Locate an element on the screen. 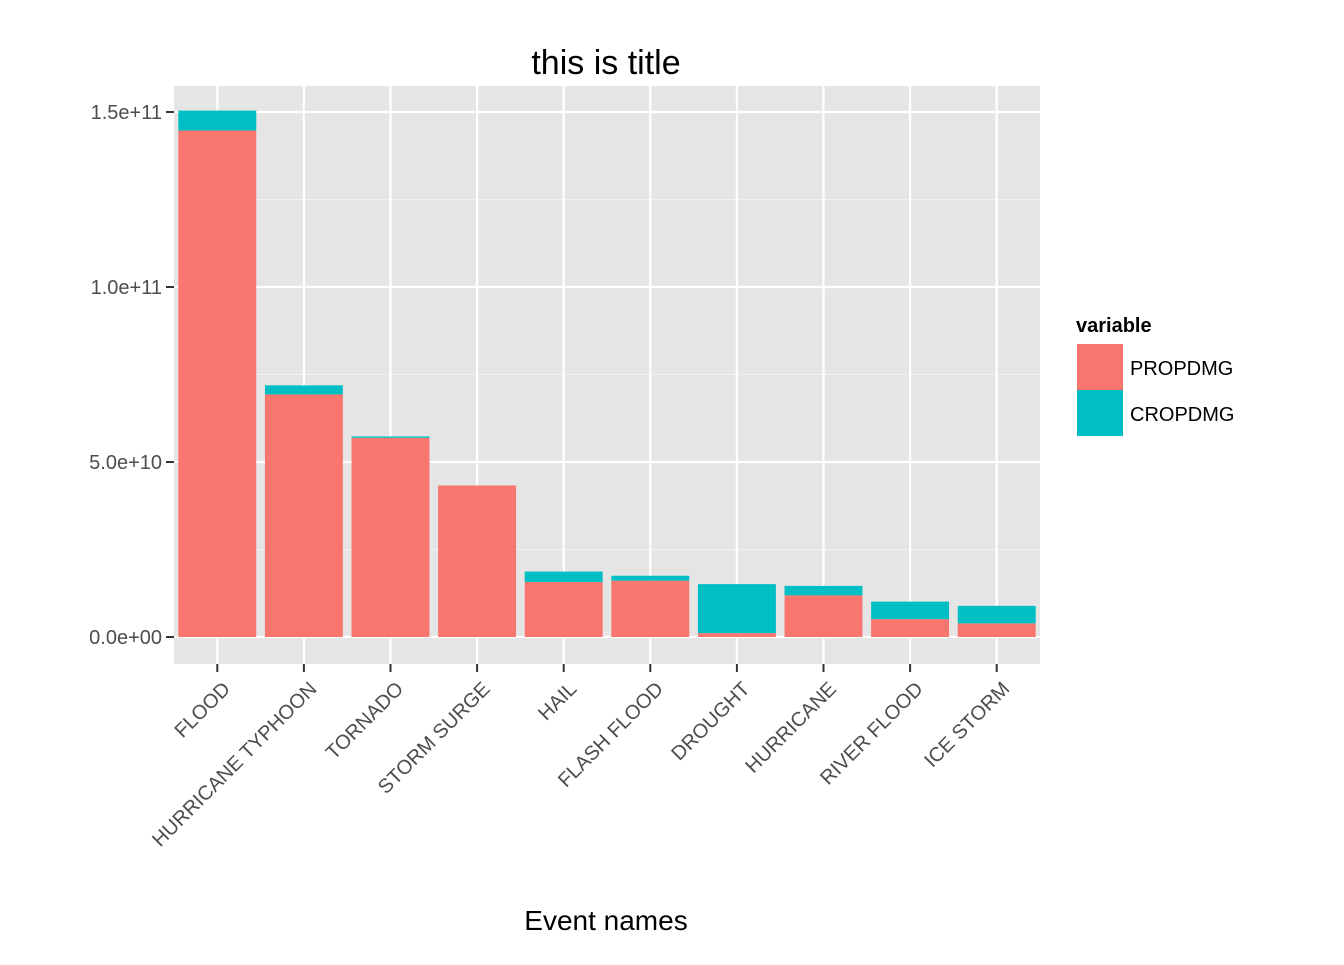 The height and width of the screenshot is (965, 1344). bar-propdmg-drought is located at coordinates (736, 635).